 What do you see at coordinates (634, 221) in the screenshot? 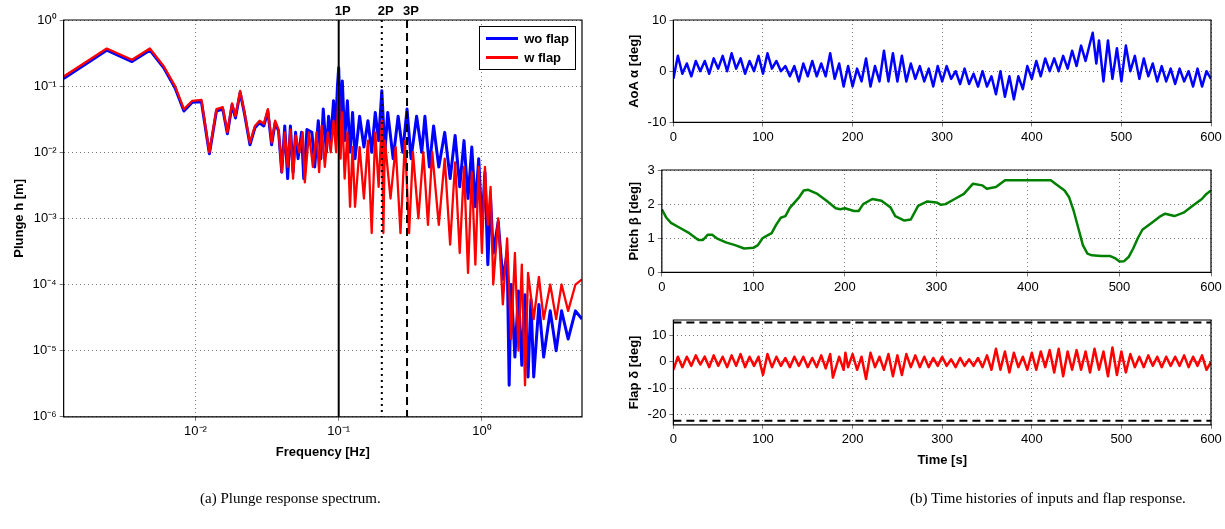
I see `y-axis-title: Pitch β [deg]` at bounding box center [634, 221].